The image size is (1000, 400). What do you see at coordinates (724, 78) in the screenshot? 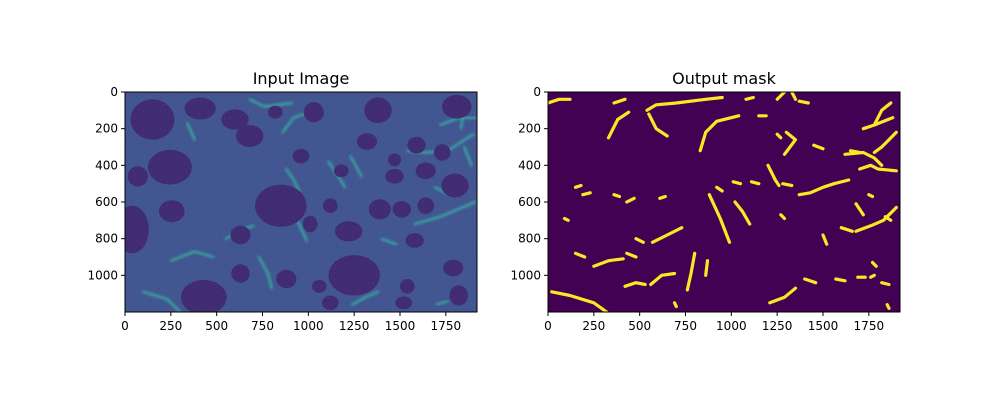
I see `output-mask-title: Output mask` at bounding box center [724, 78].